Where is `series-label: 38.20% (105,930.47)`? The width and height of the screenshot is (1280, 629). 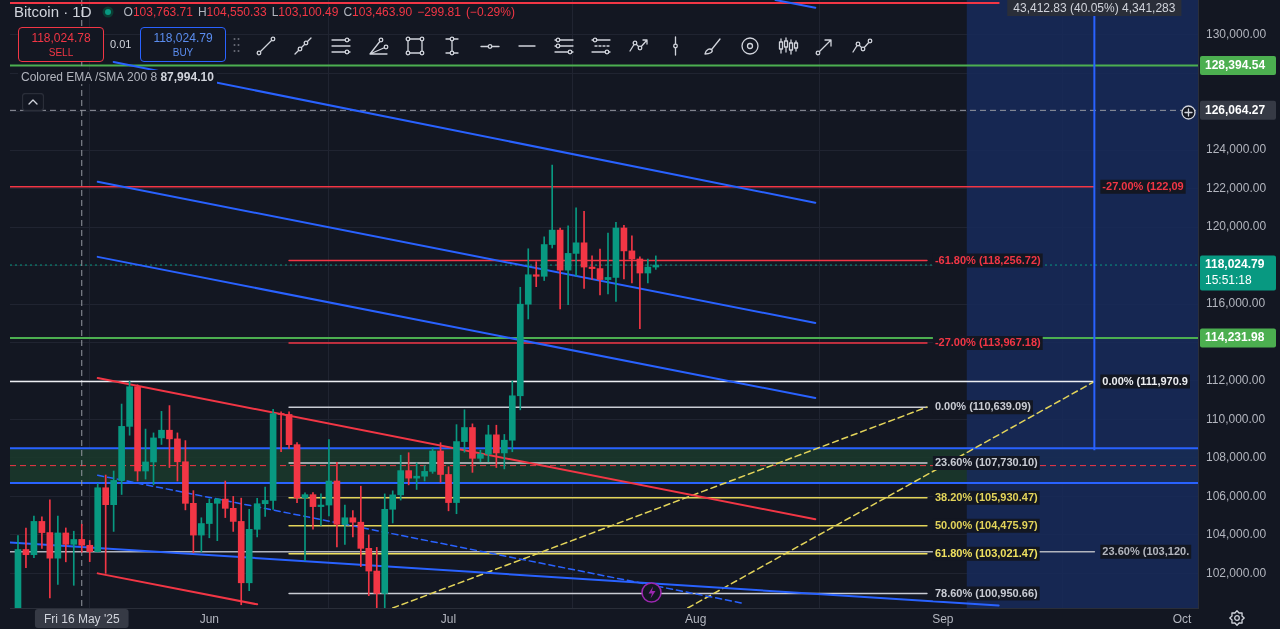 series-label: 38.20% (105,930.47) is located at coordinates (986, 496).